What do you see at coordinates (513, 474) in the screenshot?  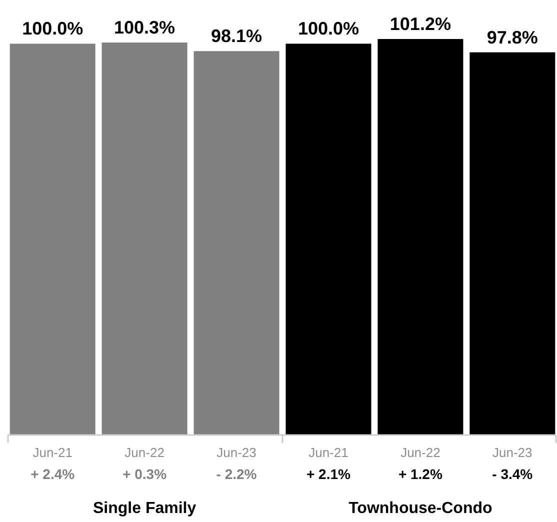 I see `text: - 3.4%` at bounding box center [513, 474].